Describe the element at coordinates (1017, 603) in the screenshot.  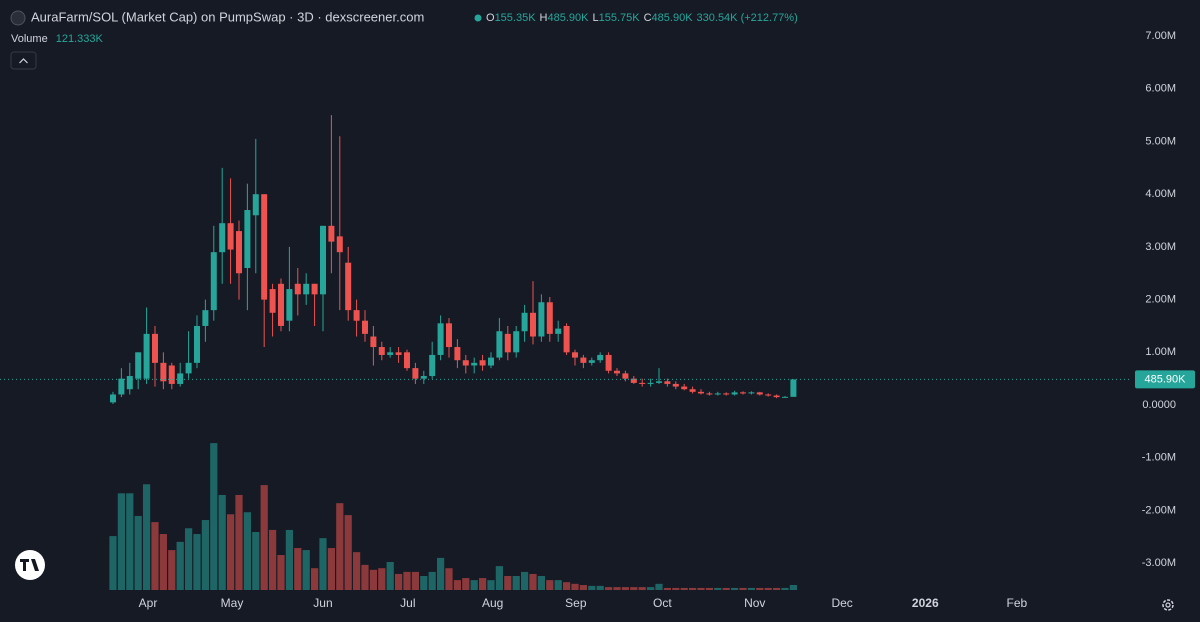
I see `x-tick-label: Feb` at that location.